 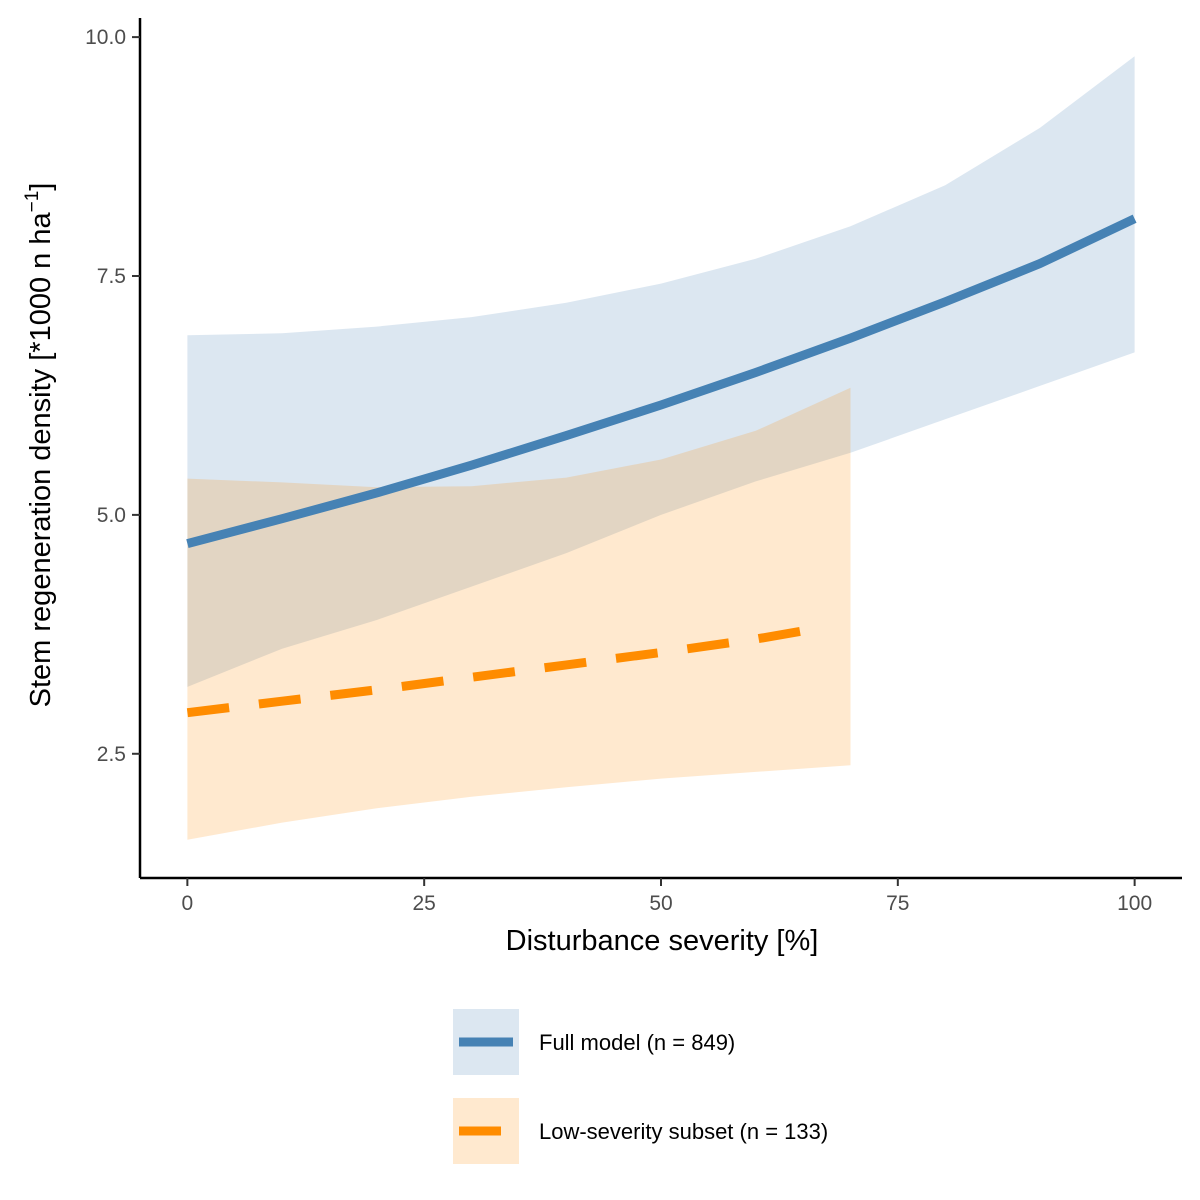 I want to click on y-tick-label: 5.0, so click(x=111, y=515).